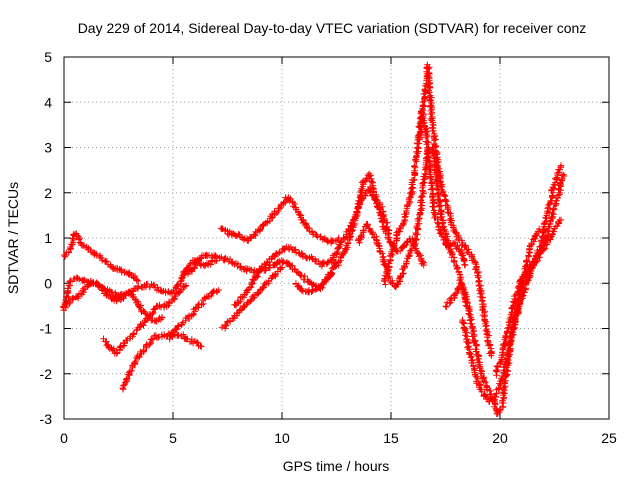 This screenshot has width=640, height=480. What do you see at coordinates (46, 419) in the screenshot?
I see `y-tick-label: -3` at bounding box center [46, 419].